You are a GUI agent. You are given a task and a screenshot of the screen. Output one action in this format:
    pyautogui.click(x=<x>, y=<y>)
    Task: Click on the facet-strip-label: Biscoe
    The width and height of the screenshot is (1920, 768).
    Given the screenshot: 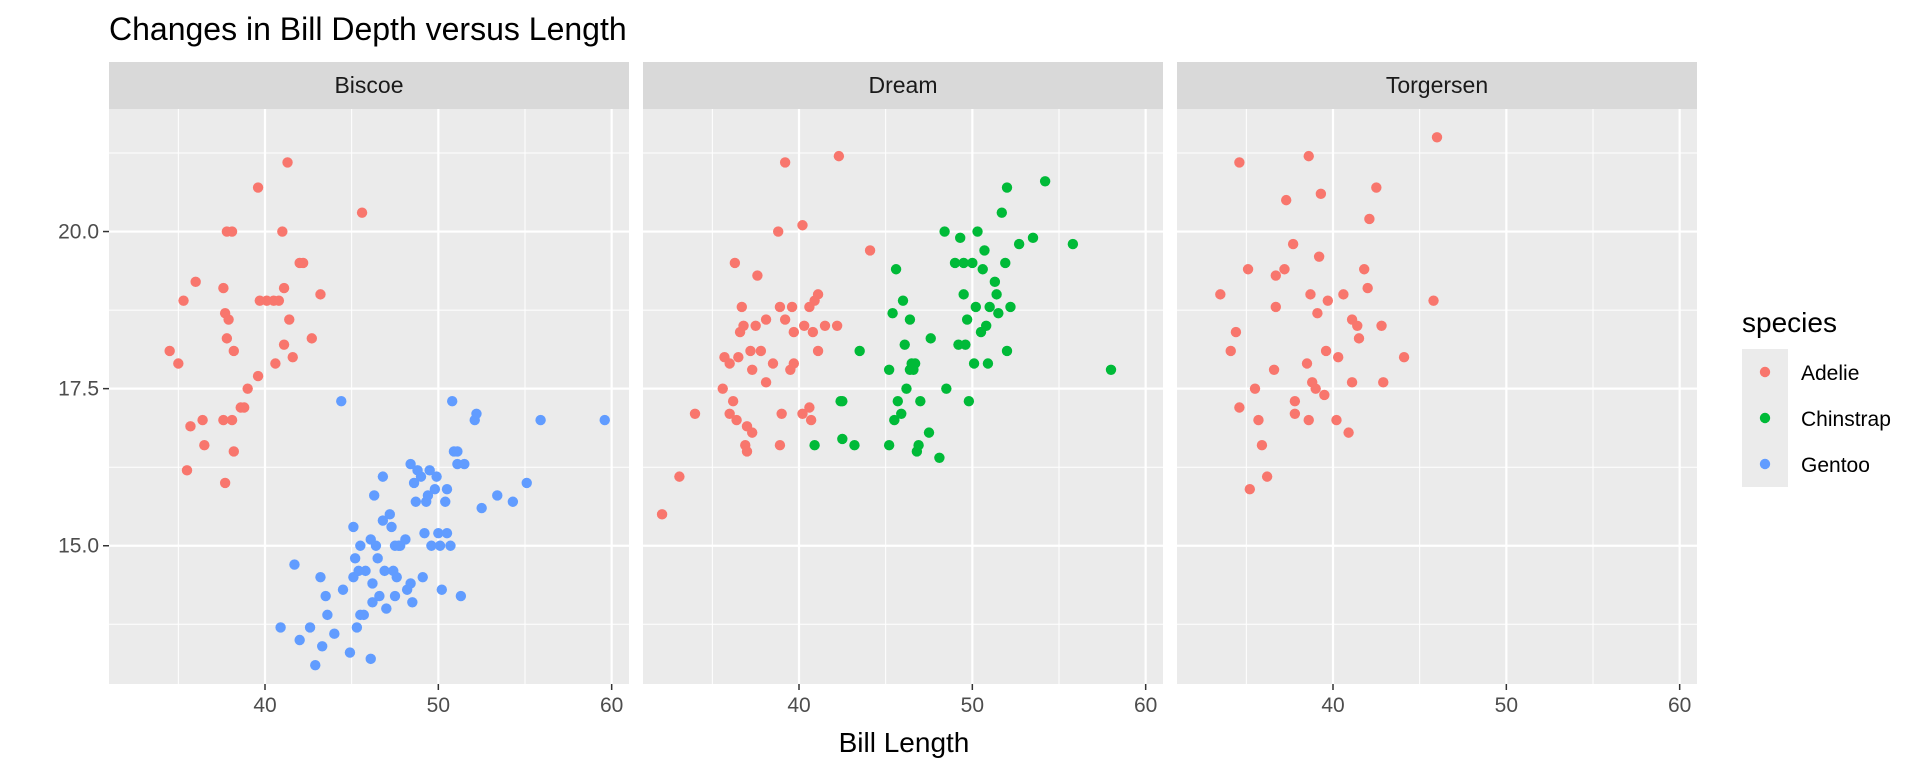 What is the action you would take?
    pyautogui.click(x=368, y=85)
    